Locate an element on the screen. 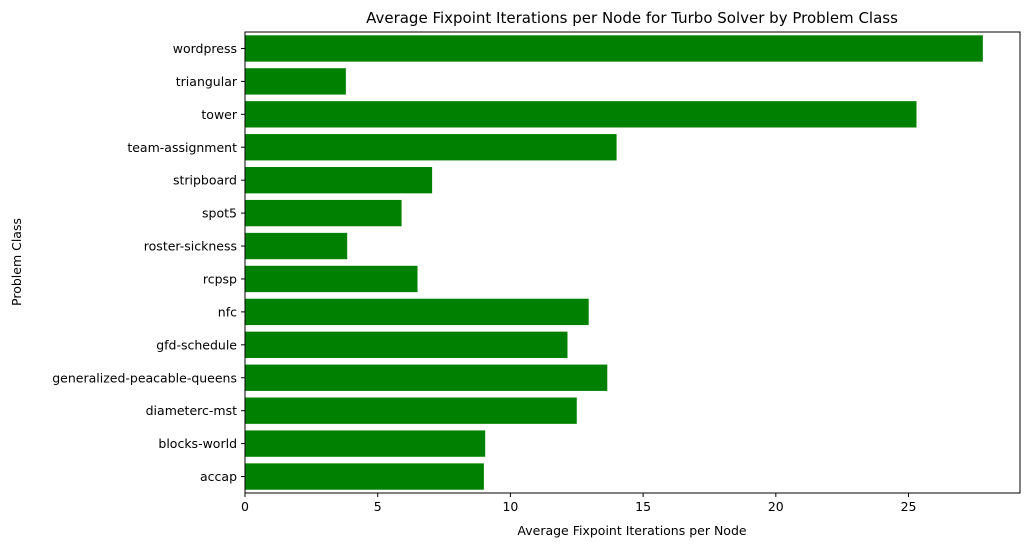  x-tick-label: 20 is located at coordinates (776, 506).